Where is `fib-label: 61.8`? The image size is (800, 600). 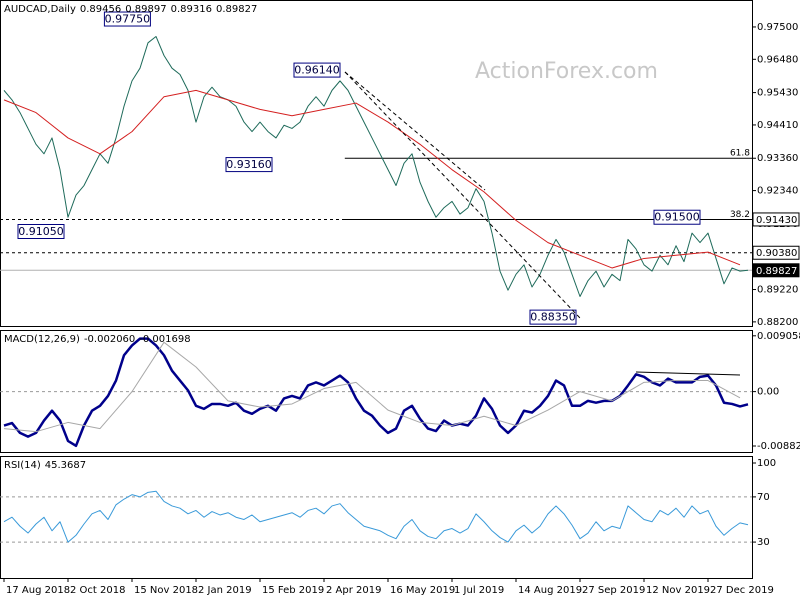
fib-label: 61.8 is located at coordinates (740, 154).